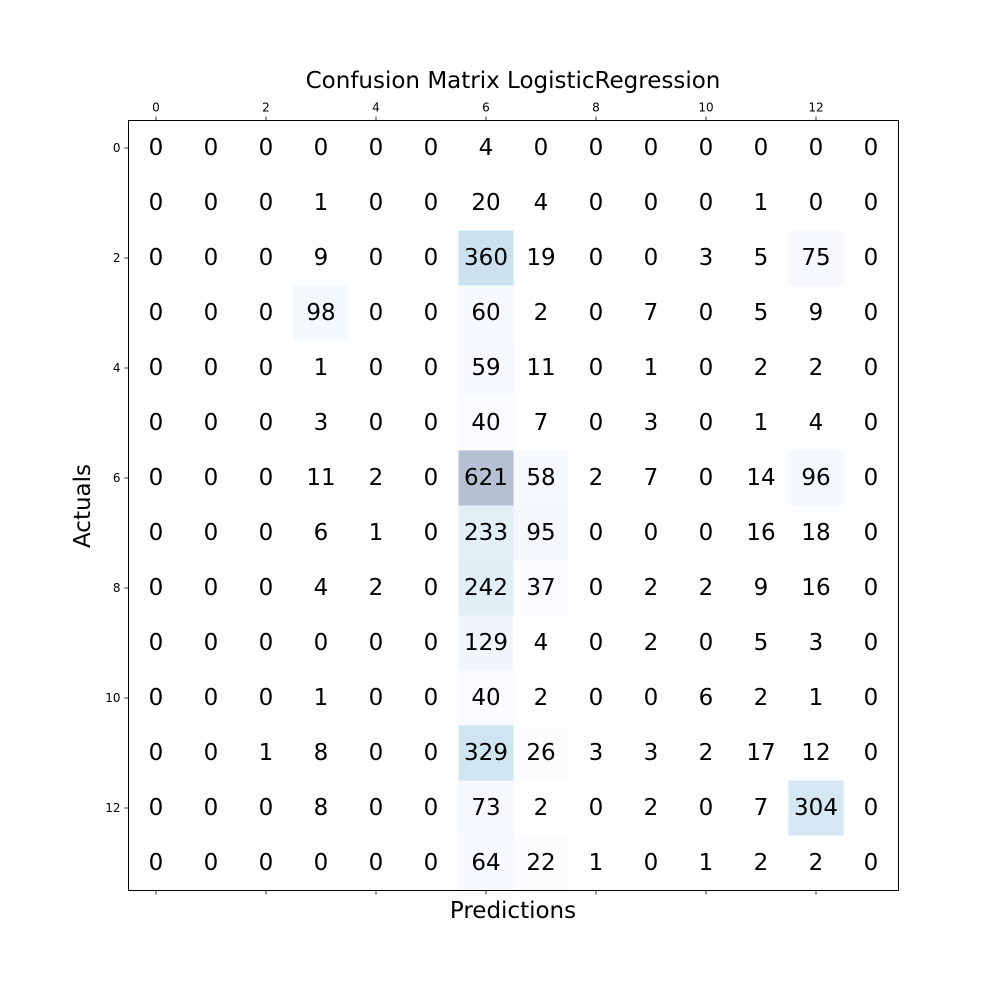 The image size is (1000, 1000). I want to click on cell-value-12-4: 0, so click(376, 808).